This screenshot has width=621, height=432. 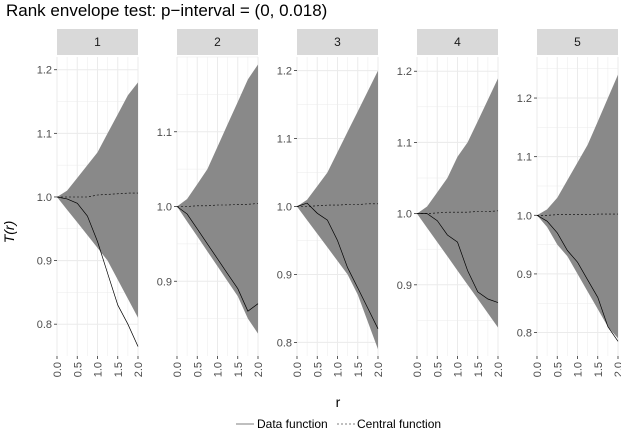 I want to click on panel-1: 1 0.8 0.9 1.0 1.1 1.2 0.0 0.5 1.0 1.5 2.0, so click(x=91, y=203).